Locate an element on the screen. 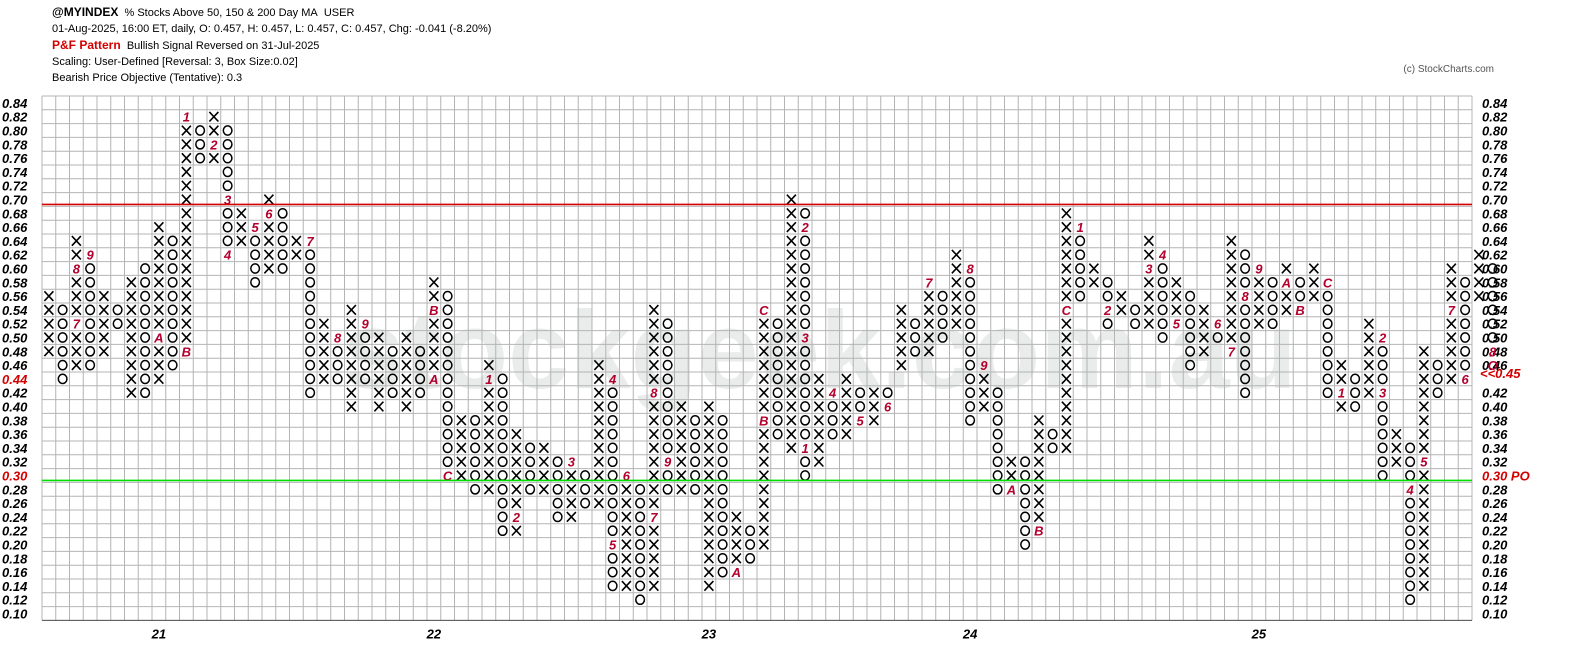 The width and height of the screenshot is (1580, 670). x-label-year: 22 is located at coordinates (434, 633).